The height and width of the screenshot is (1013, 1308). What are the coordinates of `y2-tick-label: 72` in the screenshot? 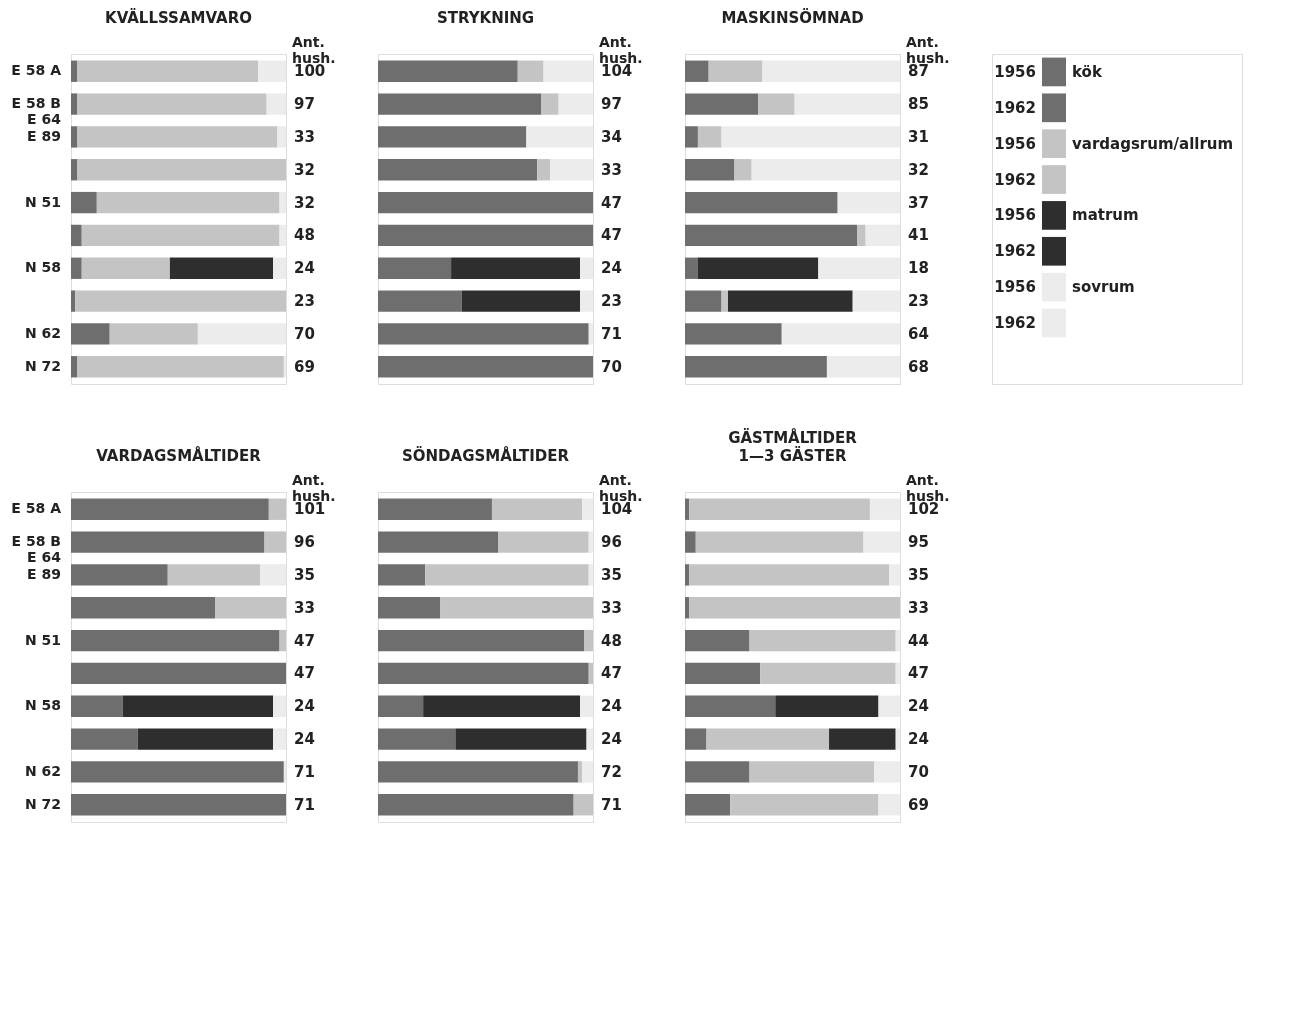 It's located at (611, 771).